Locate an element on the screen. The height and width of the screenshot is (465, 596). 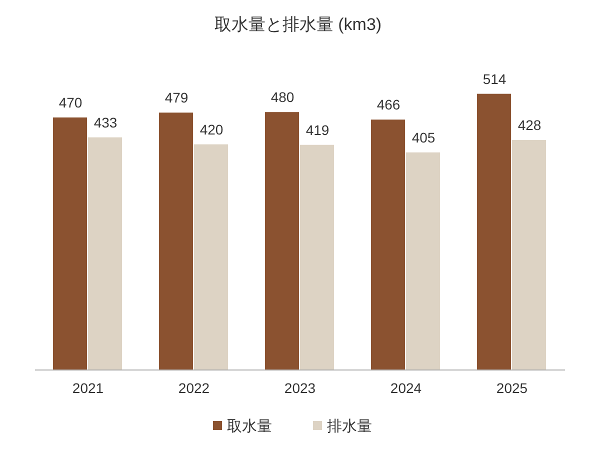
data-label: 470 is located at coordinates (70, 102).